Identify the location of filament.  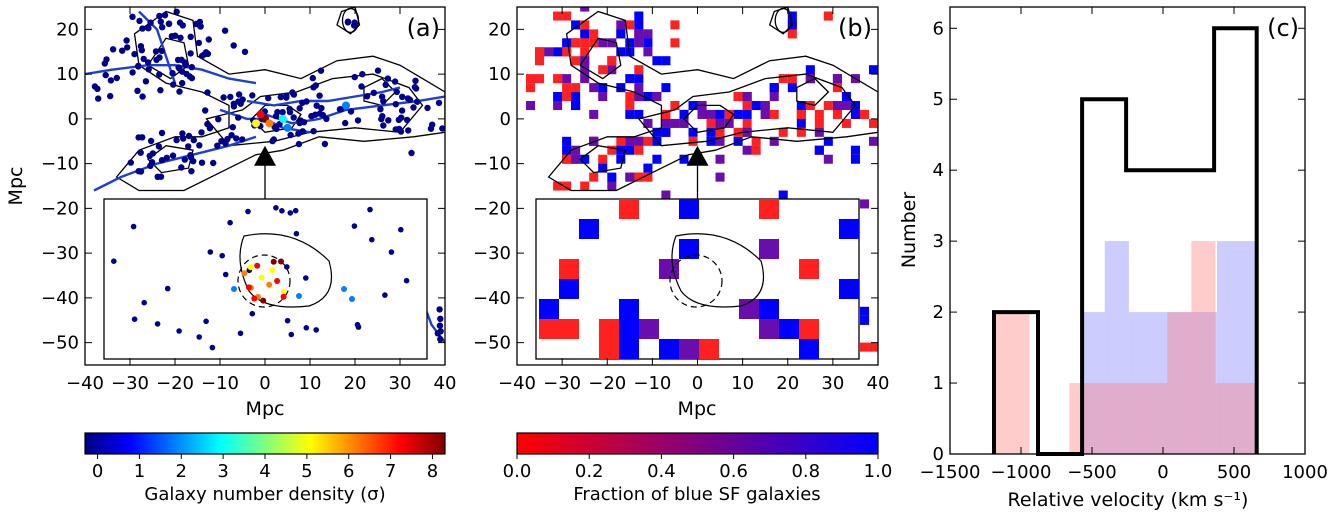
(171, 74).